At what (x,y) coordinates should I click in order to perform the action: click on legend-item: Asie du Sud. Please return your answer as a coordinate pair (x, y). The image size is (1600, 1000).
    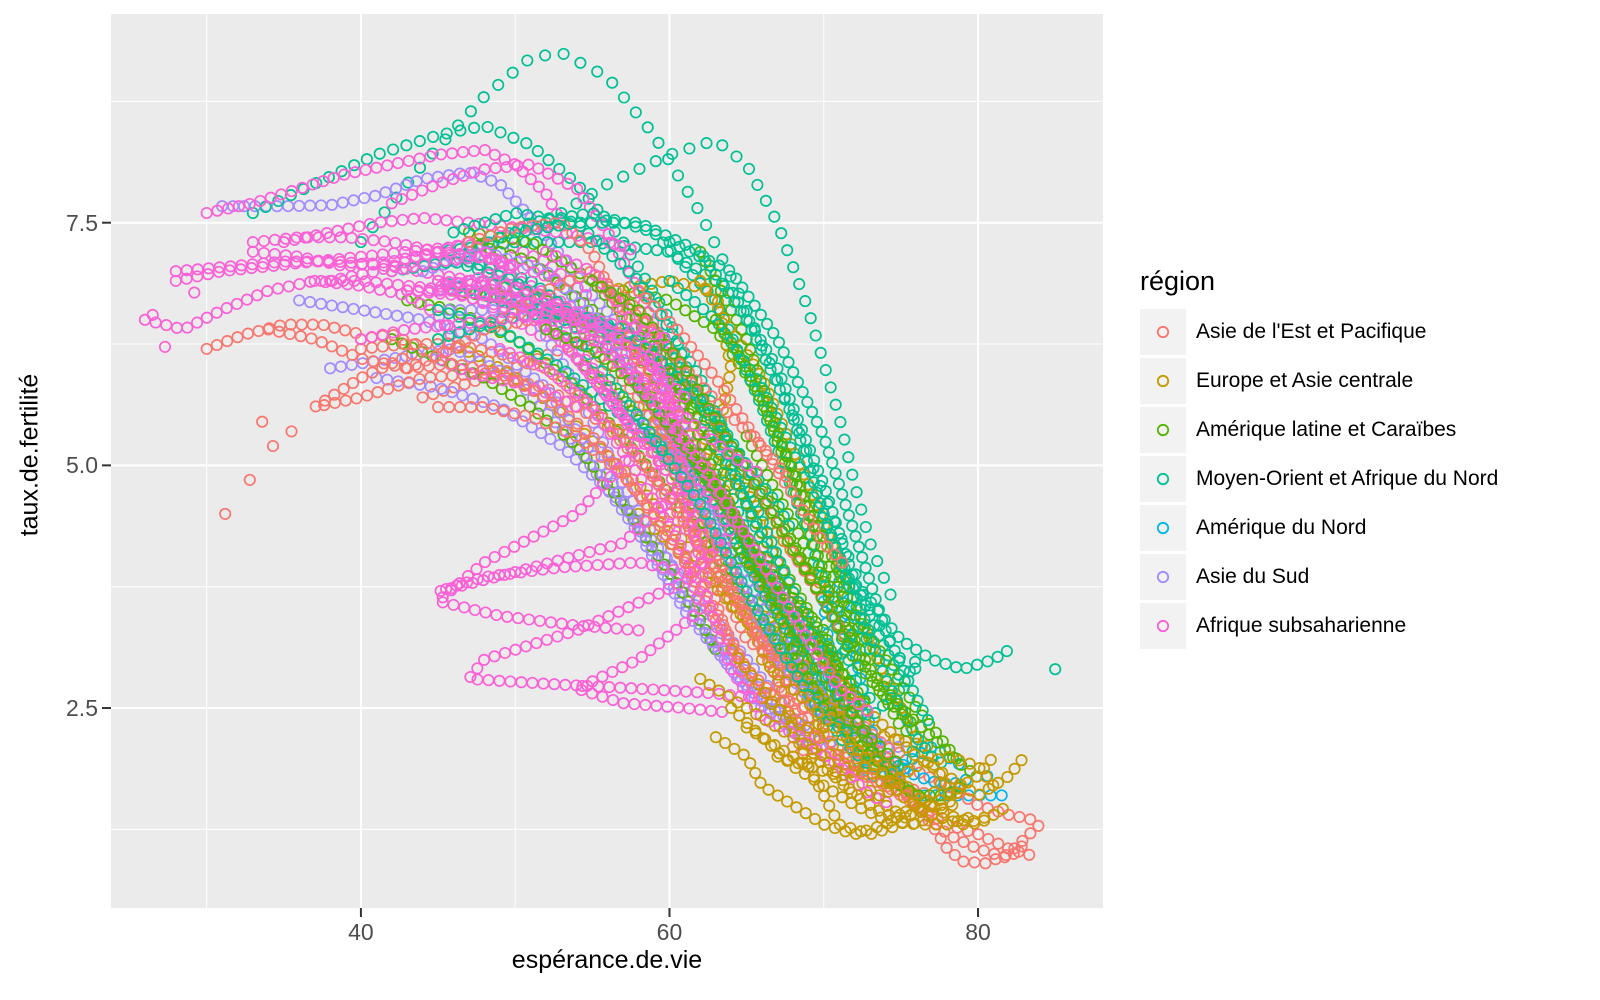
    Looking at the image, I should click on (1224, 577).